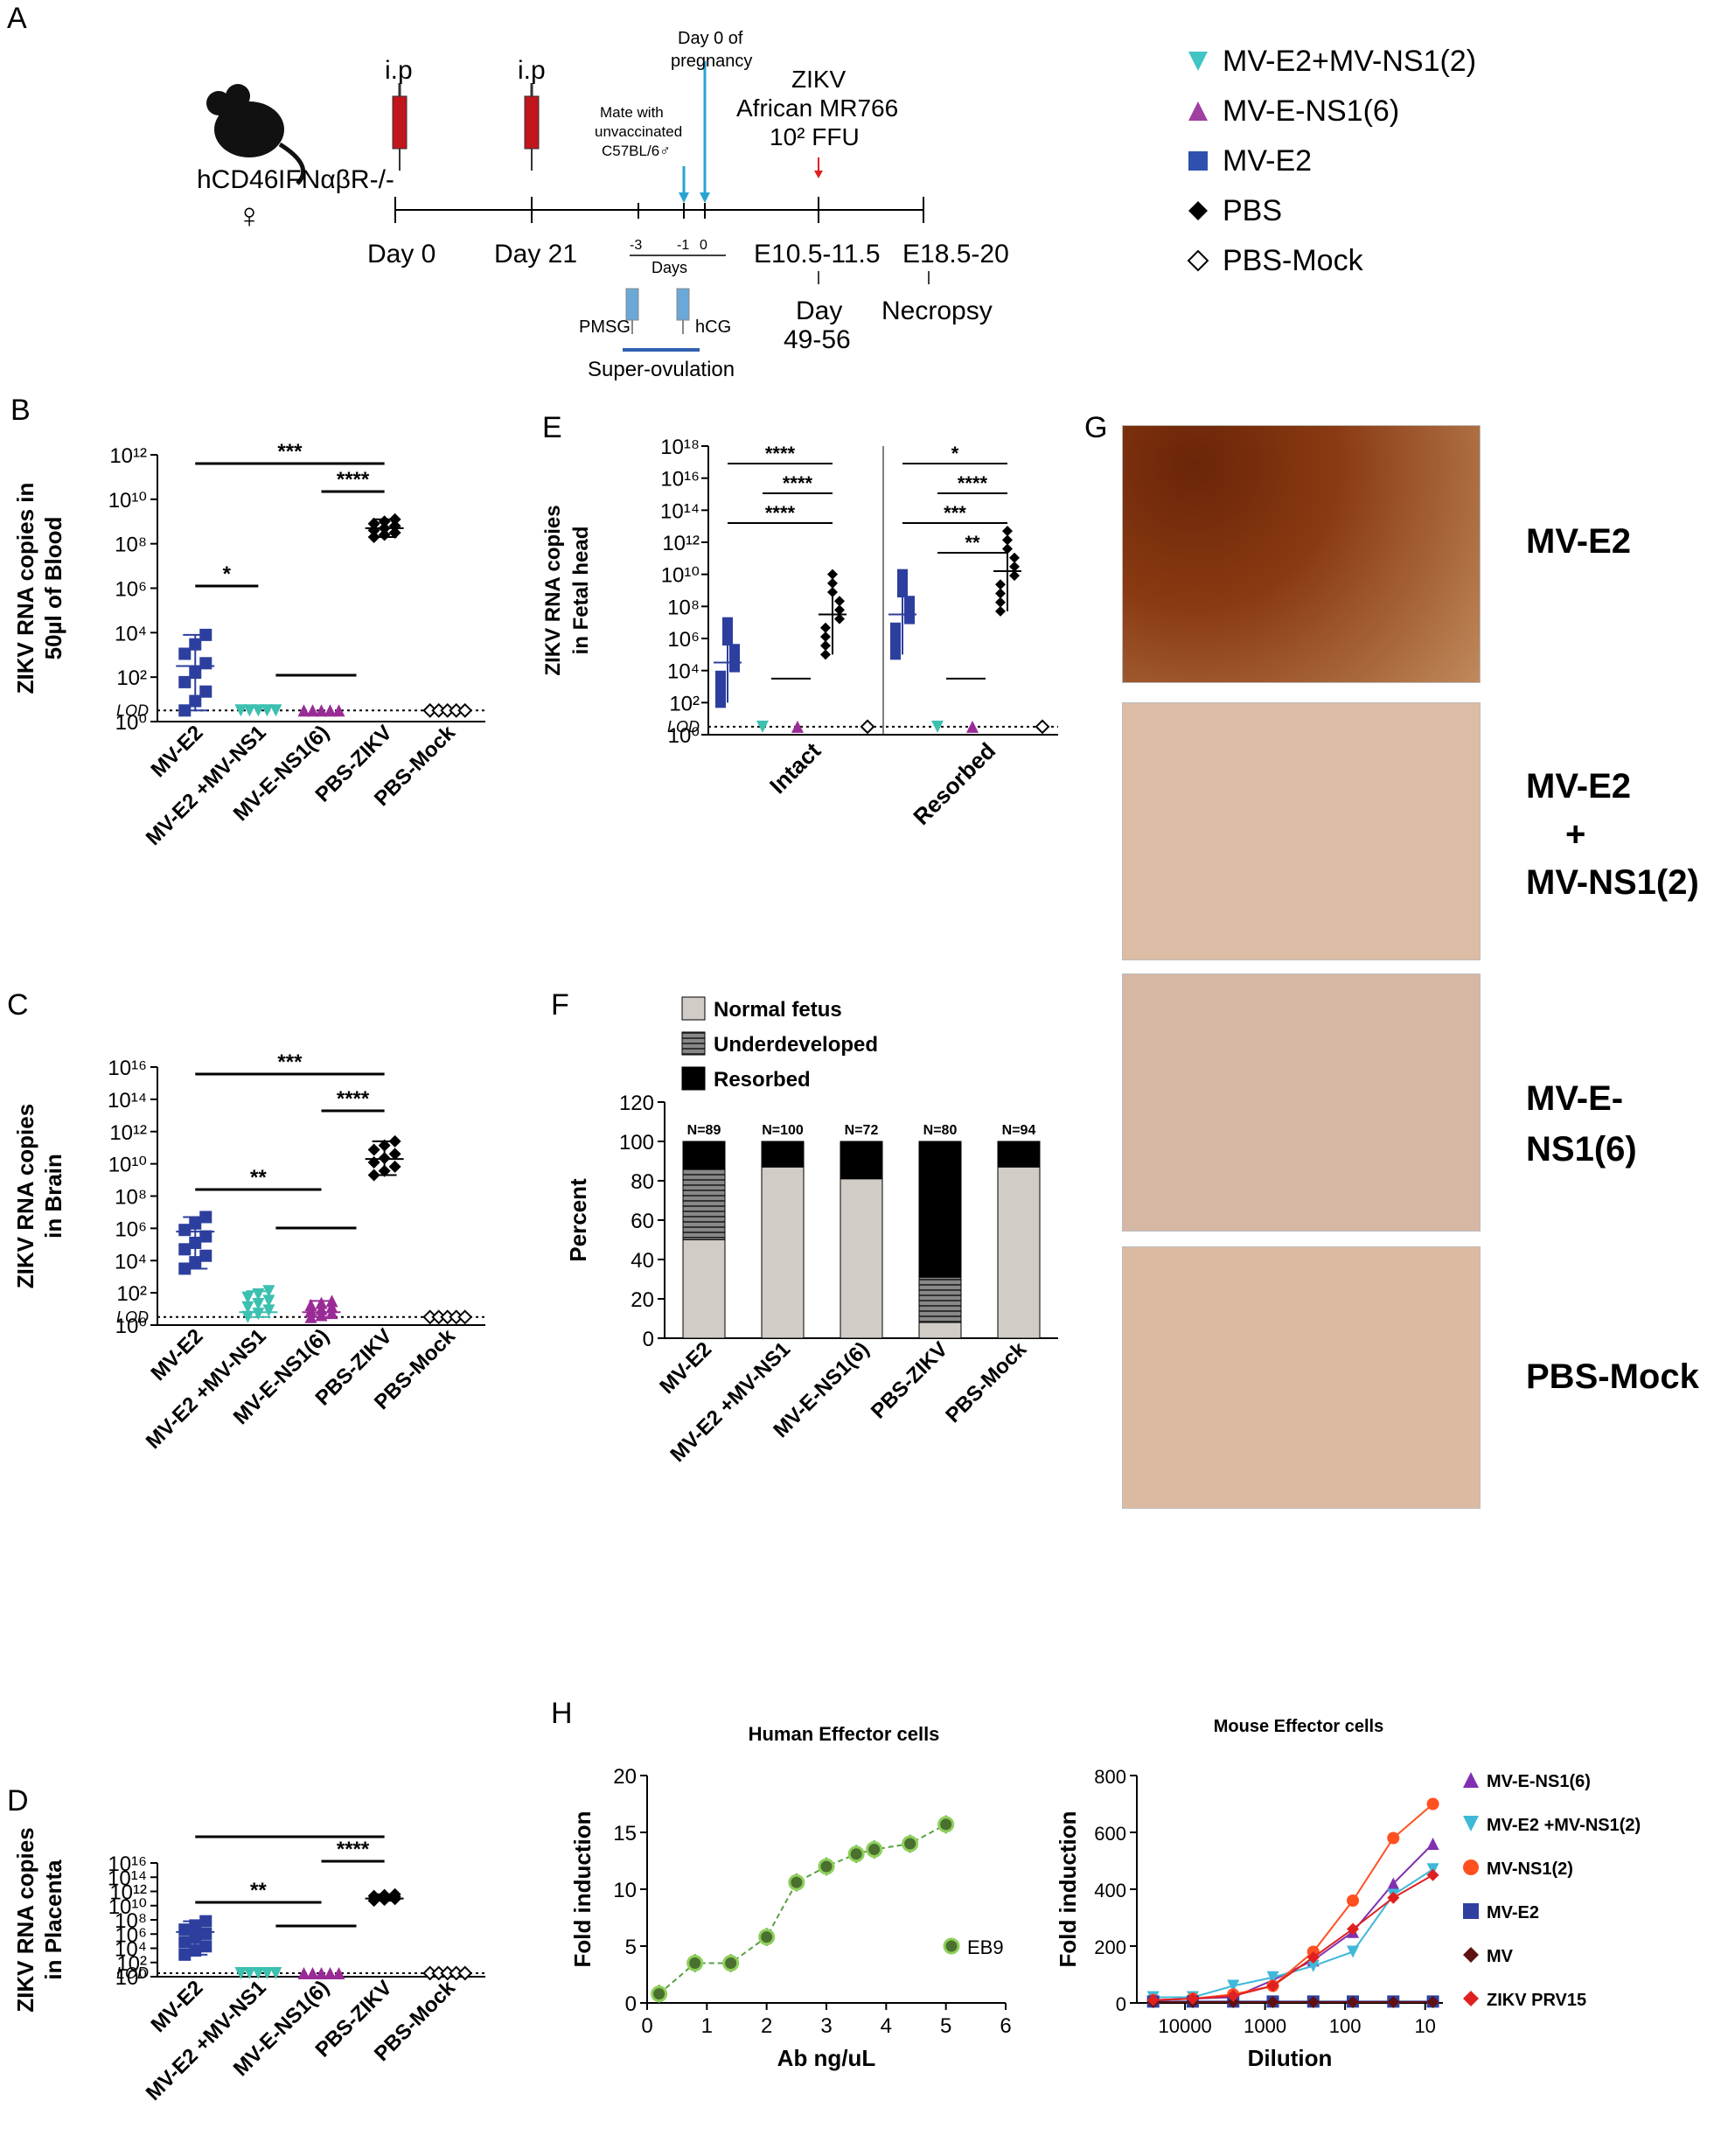 The width and height of the screenshot is (1721, 2156). Describe the element at coordinates (1530, 1869) in the screenshot. I see `legend-label: MV-NS1(2)` at that location.